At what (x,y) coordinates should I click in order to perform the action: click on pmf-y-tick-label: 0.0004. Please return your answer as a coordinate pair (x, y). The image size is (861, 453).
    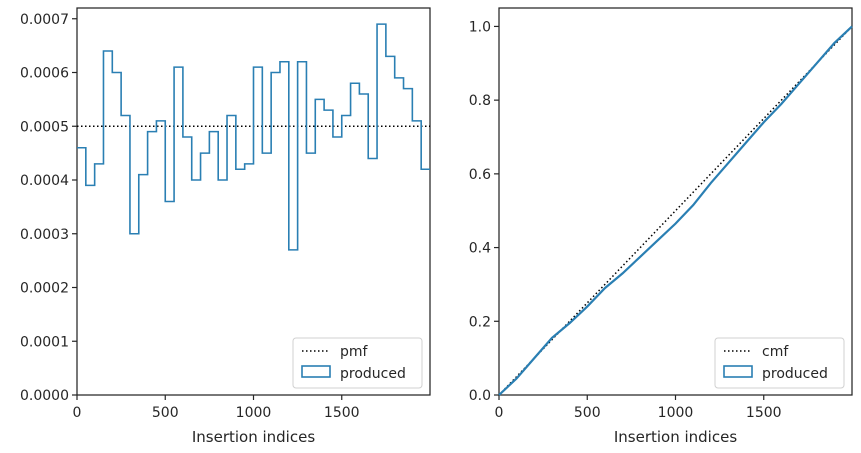
    Looking at the image, I should click on (44, 181).